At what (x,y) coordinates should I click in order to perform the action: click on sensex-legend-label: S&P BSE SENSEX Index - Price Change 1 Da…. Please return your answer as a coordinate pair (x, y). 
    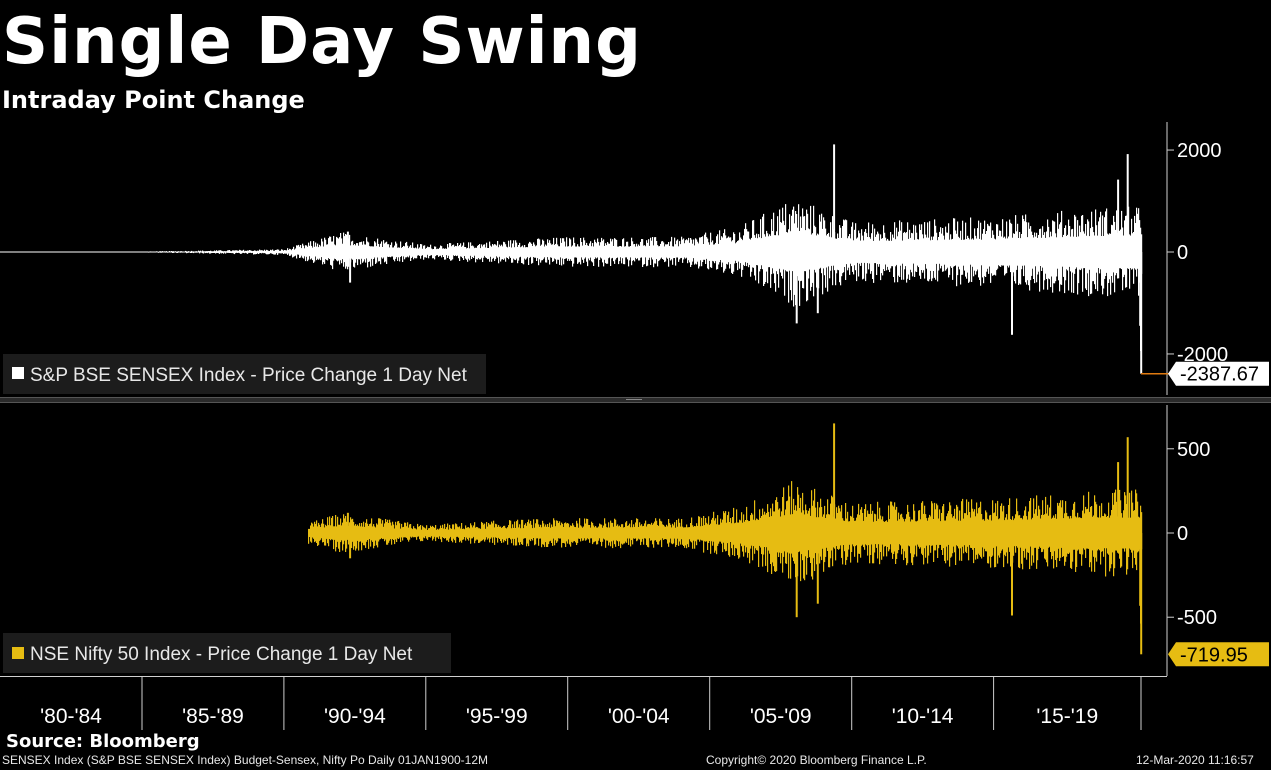
    Looking at the image, I should click on (249, 375).